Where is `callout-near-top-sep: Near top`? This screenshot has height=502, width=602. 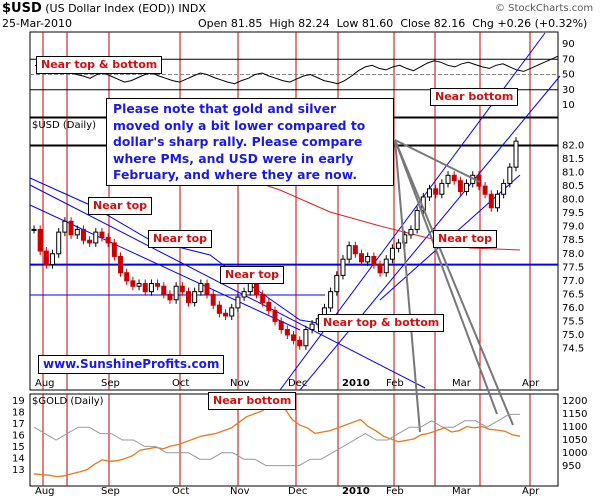
callout-near-top-sep: Near top is located at coordinates (180, 239).